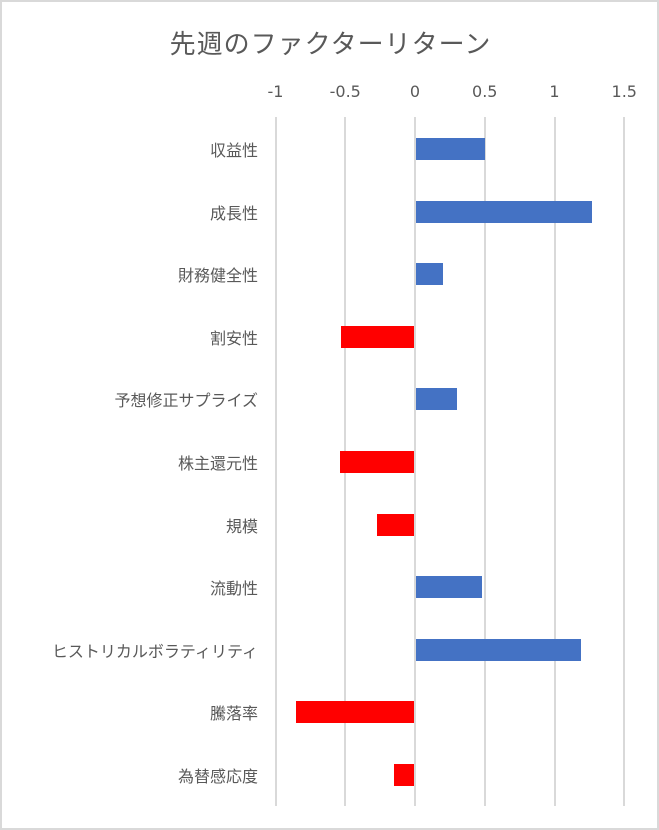  Describe the element at coordinates (217, 776) in the screenshot. I see `category-label: 為替感応度` at that location.